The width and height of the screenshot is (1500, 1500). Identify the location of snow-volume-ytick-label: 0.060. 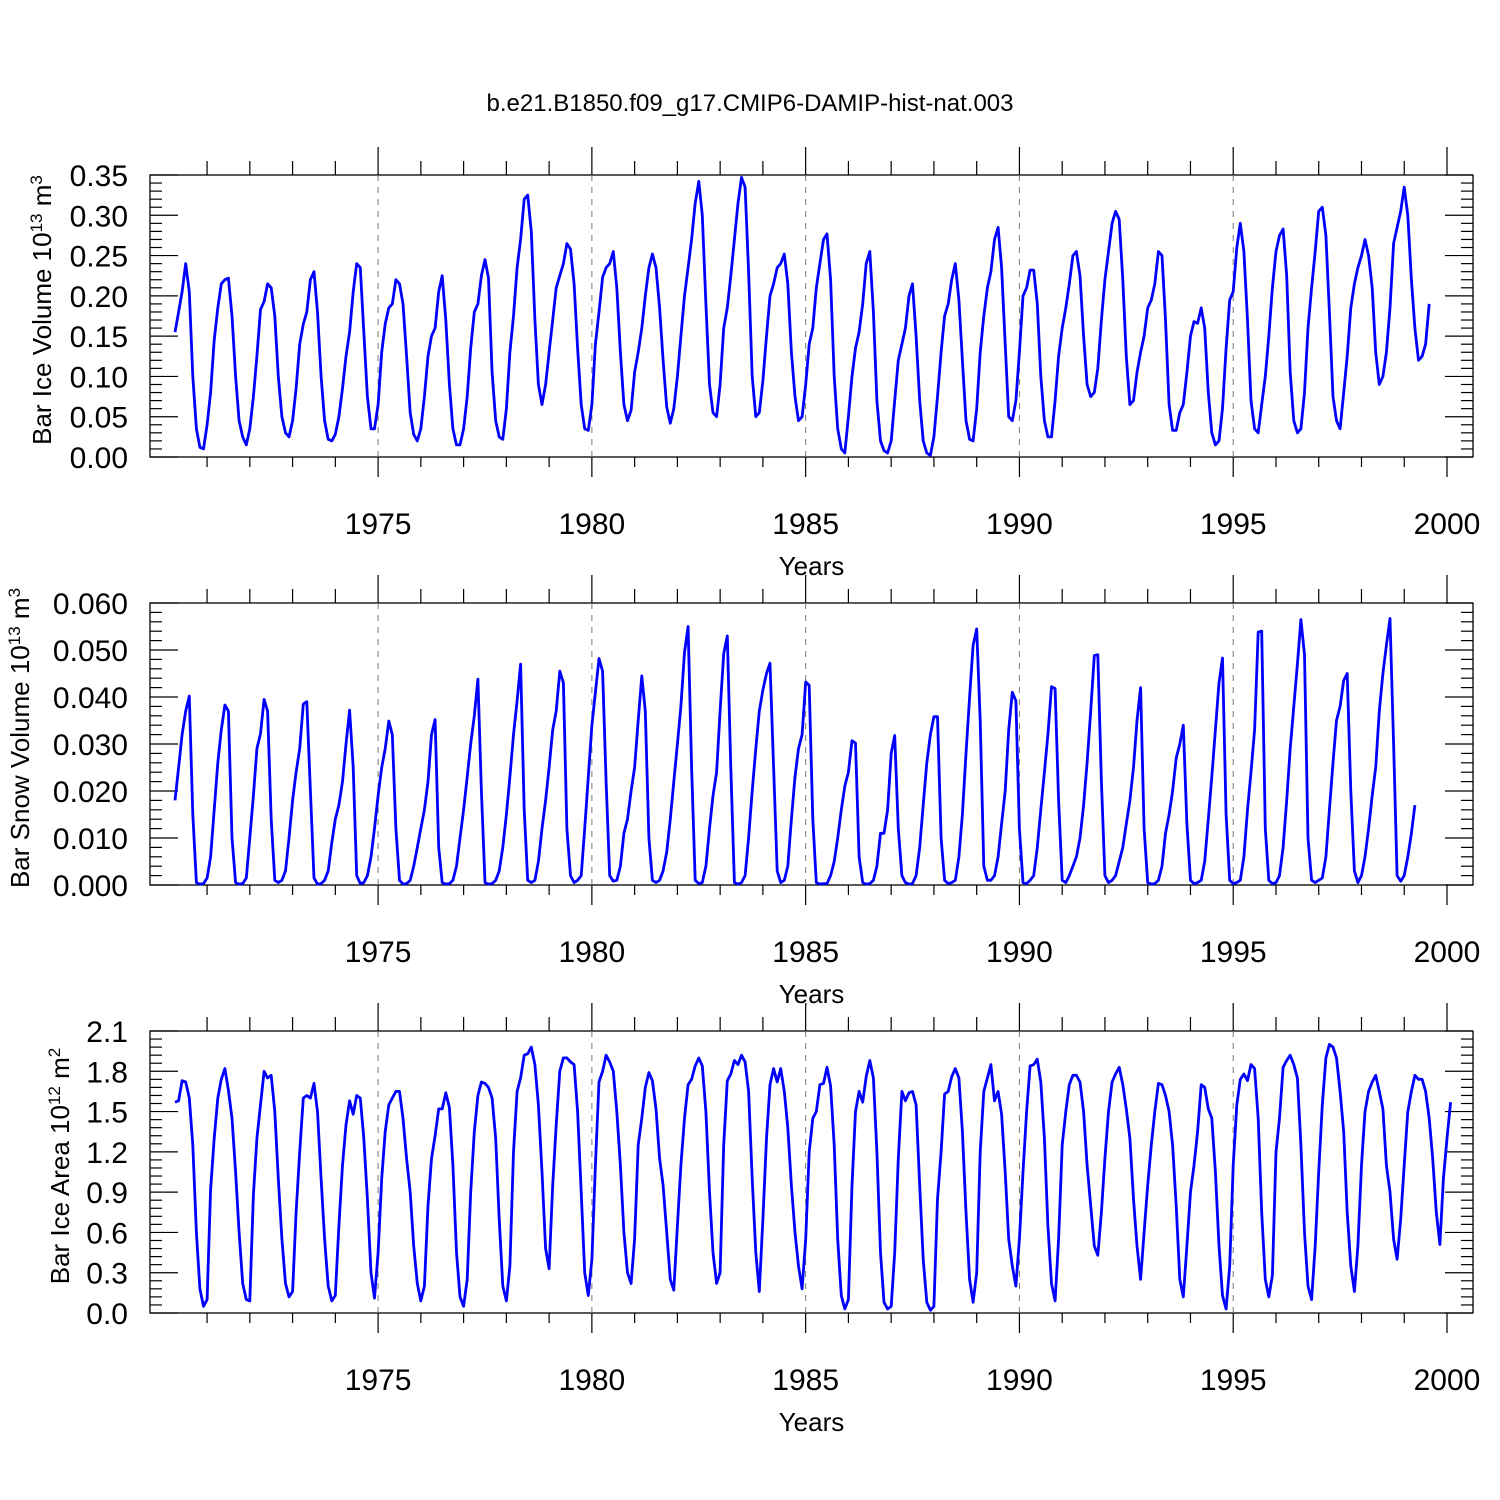
(90, 604).